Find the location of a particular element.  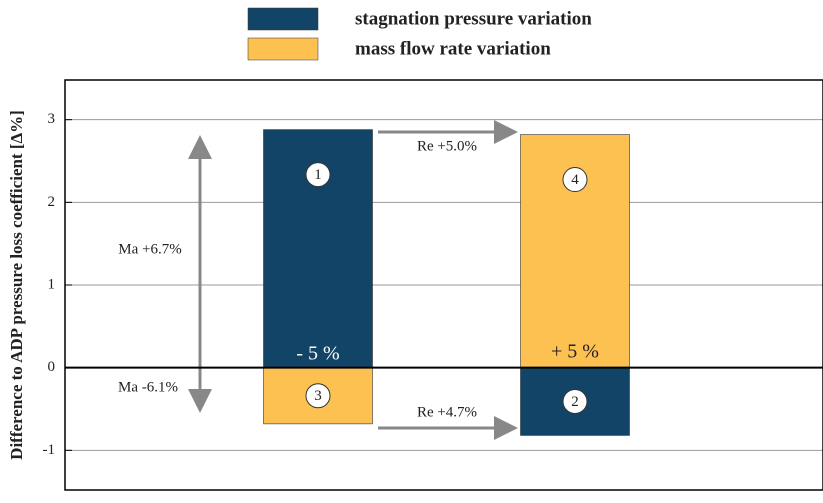

legend-label: mass flow rate variation is located at coordinates (453, 48).